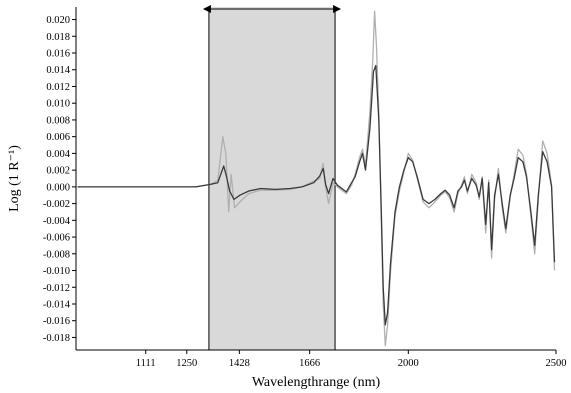 This screenshot has width=571, height=393. I want to click on y-tick-label: -0.016, so click(56, 321).